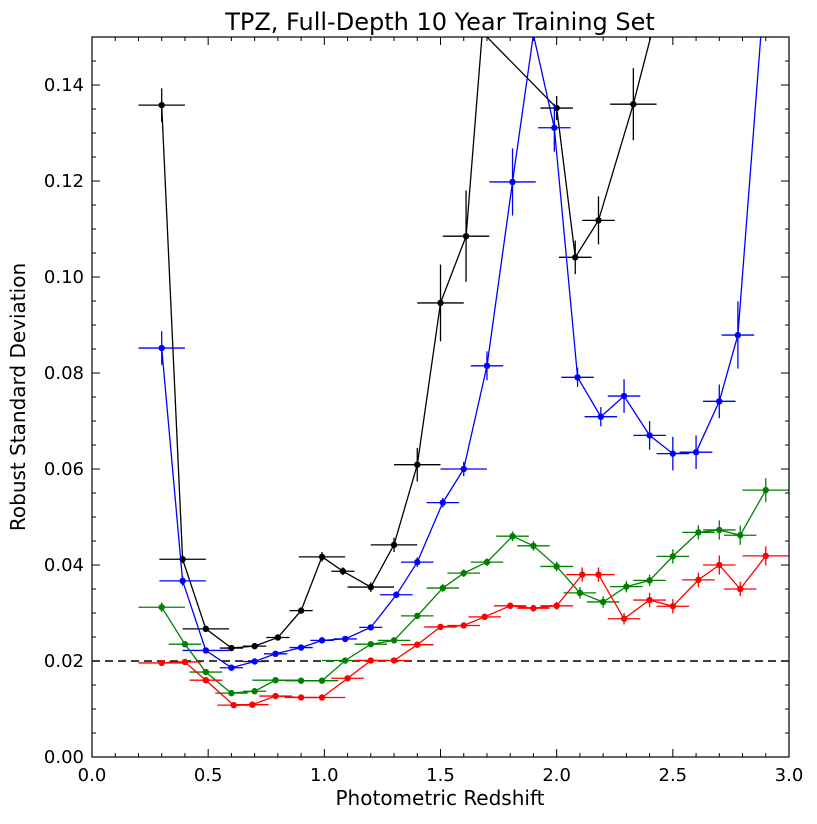 The height and width of the screenshot is (824, 817). Describe the element at coordinates (64, 85) in the screenshot. I see `y-tick-label: 0.14` at that location.